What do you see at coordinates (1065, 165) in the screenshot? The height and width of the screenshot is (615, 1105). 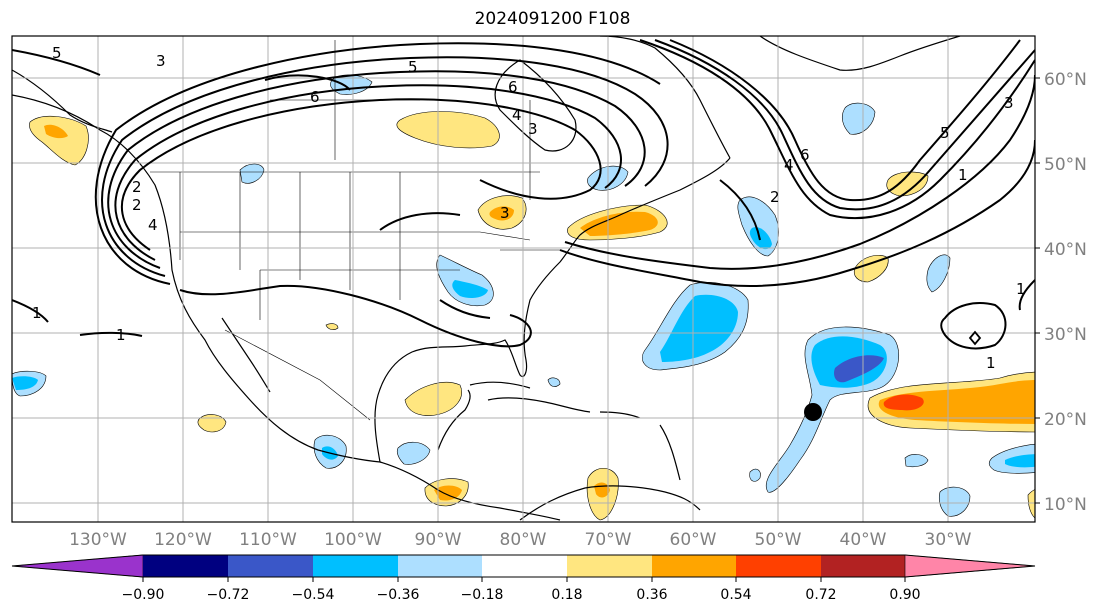 I see `lat-label: 50°N` at bounding box center [1065, 165].